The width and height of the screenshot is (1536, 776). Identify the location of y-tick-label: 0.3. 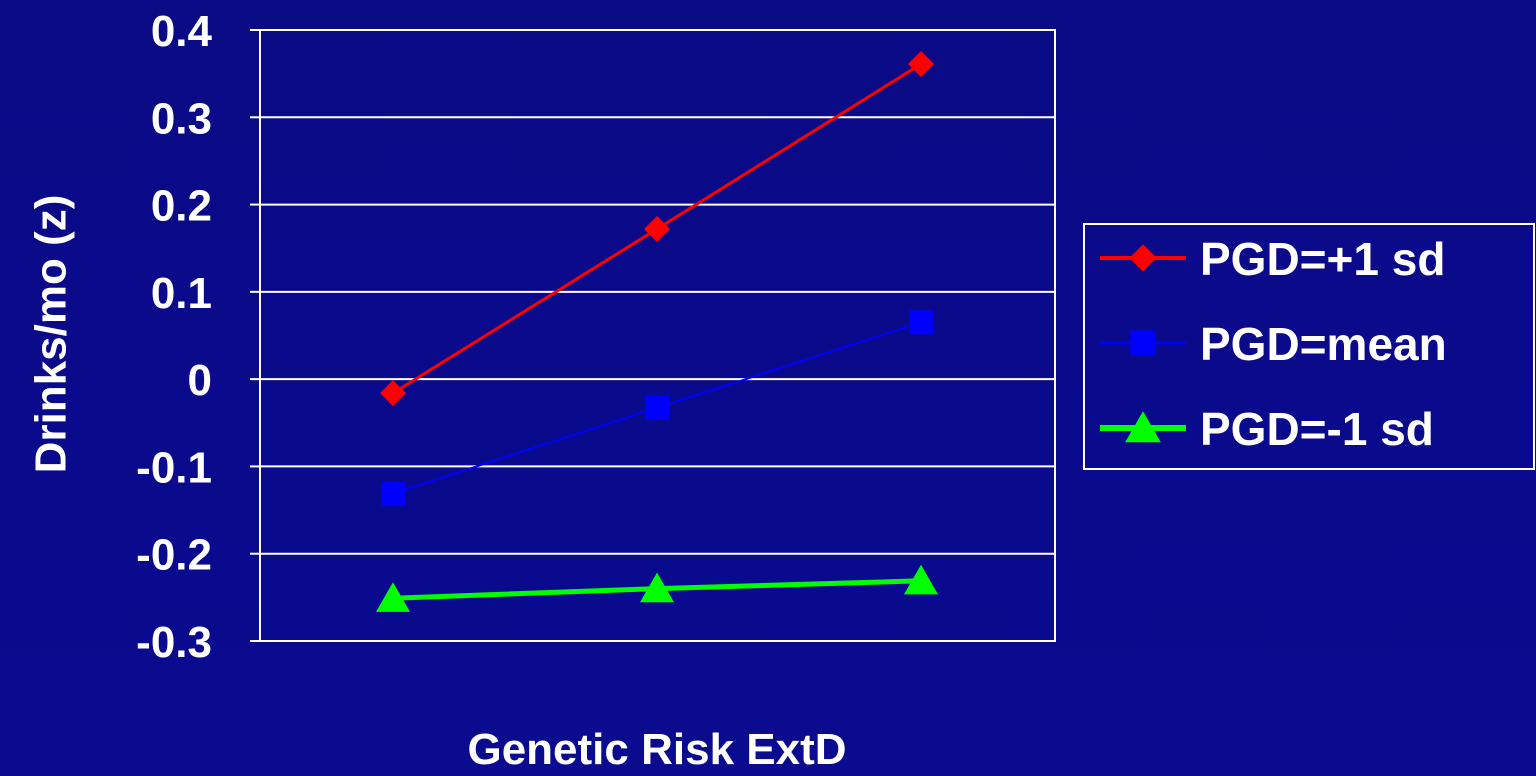
(181, 118).